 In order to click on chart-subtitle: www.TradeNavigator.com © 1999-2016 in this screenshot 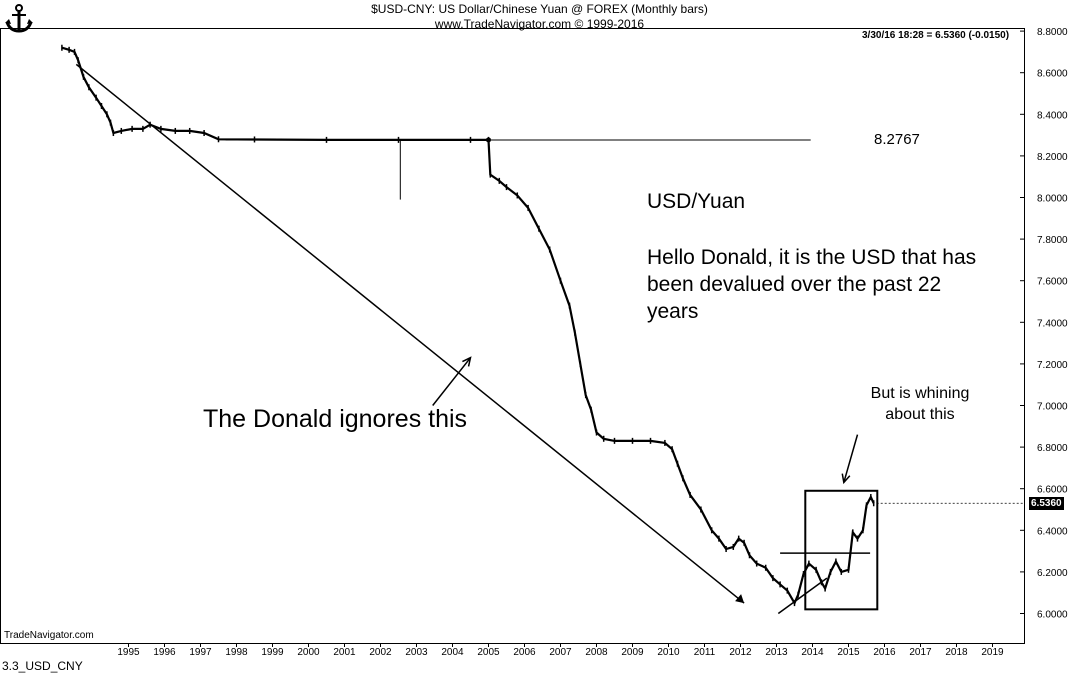, I will do `click(539, 24)`.